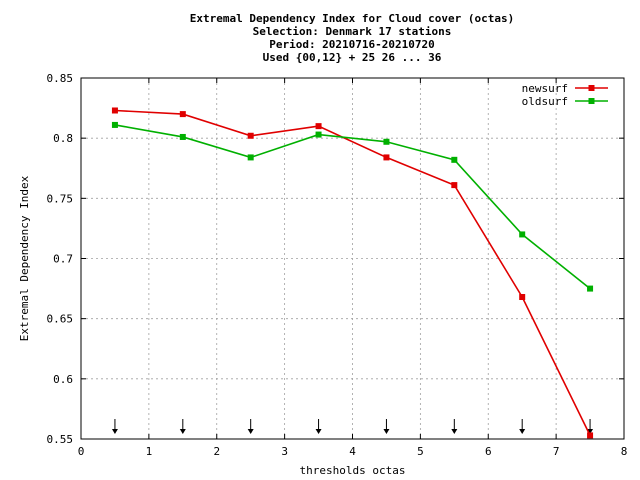 The image size is (640, 480). I want to click on y-tick-label: 0.65, so click(60, 319).